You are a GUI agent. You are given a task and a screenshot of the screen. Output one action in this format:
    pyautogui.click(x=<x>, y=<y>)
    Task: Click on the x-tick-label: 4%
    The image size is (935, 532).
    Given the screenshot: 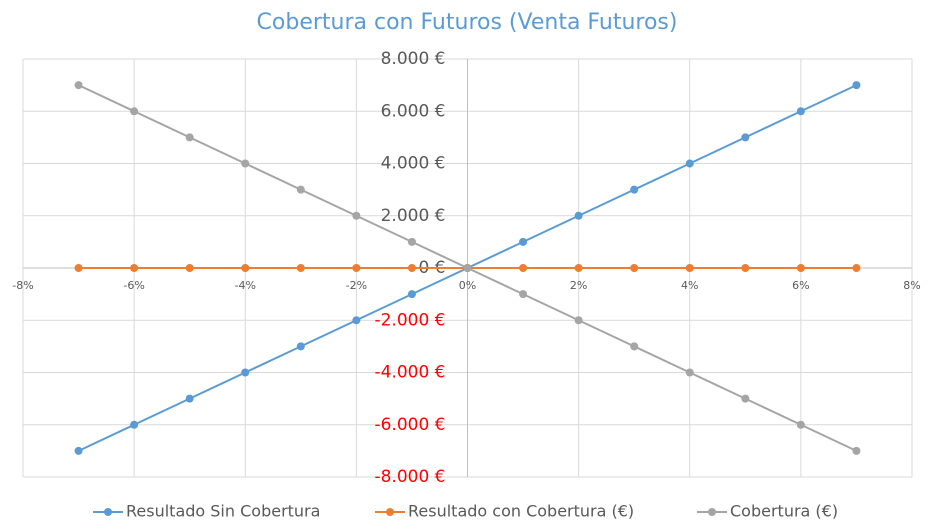 What is the action you would take?
    pyautogui.click(x=689, y=285)
    